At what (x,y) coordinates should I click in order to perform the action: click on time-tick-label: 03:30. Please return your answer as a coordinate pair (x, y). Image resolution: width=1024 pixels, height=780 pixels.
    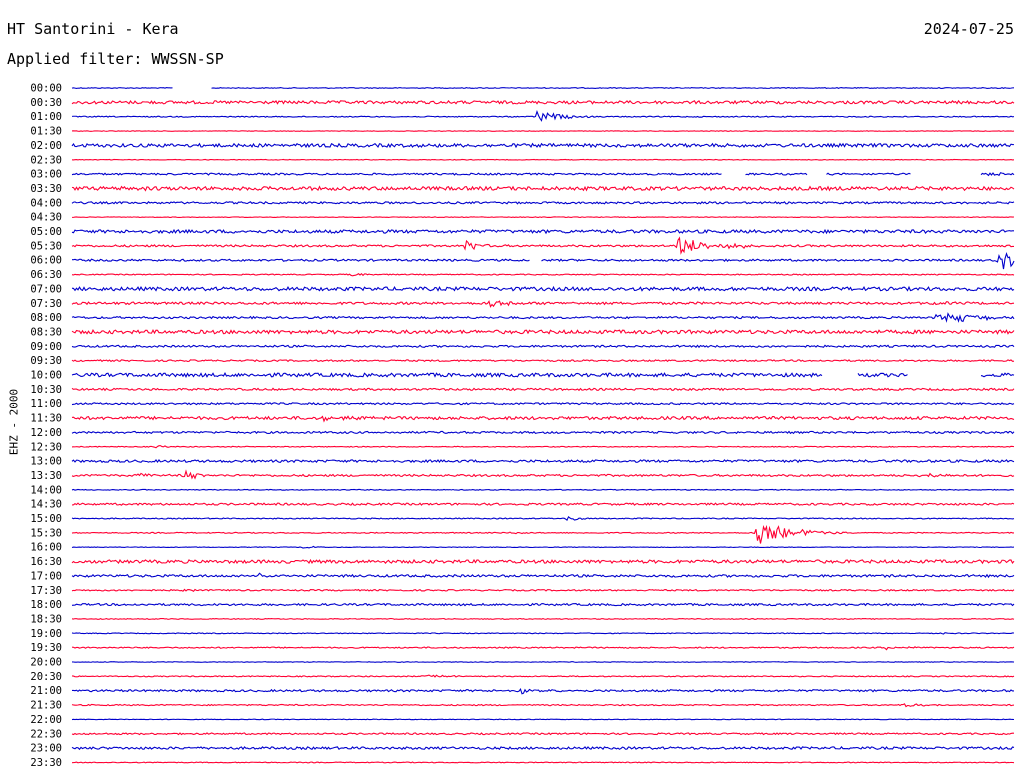
    Looking at the image, I should click on (46, 189).